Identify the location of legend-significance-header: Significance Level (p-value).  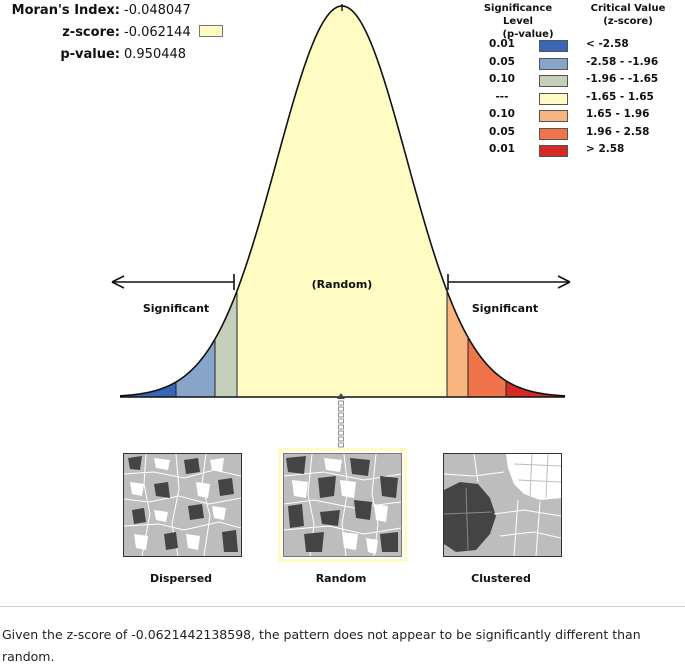
(518, 21).